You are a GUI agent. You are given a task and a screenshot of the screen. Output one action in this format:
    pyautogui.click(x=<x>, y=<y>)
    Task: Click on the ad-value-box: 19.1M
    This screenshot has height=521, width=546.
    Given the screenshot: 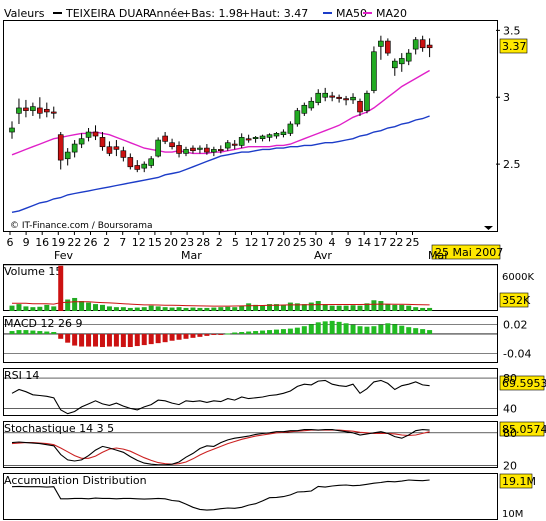 What is the action you would take?
    pyautogui.click(x=517, y=481)
    